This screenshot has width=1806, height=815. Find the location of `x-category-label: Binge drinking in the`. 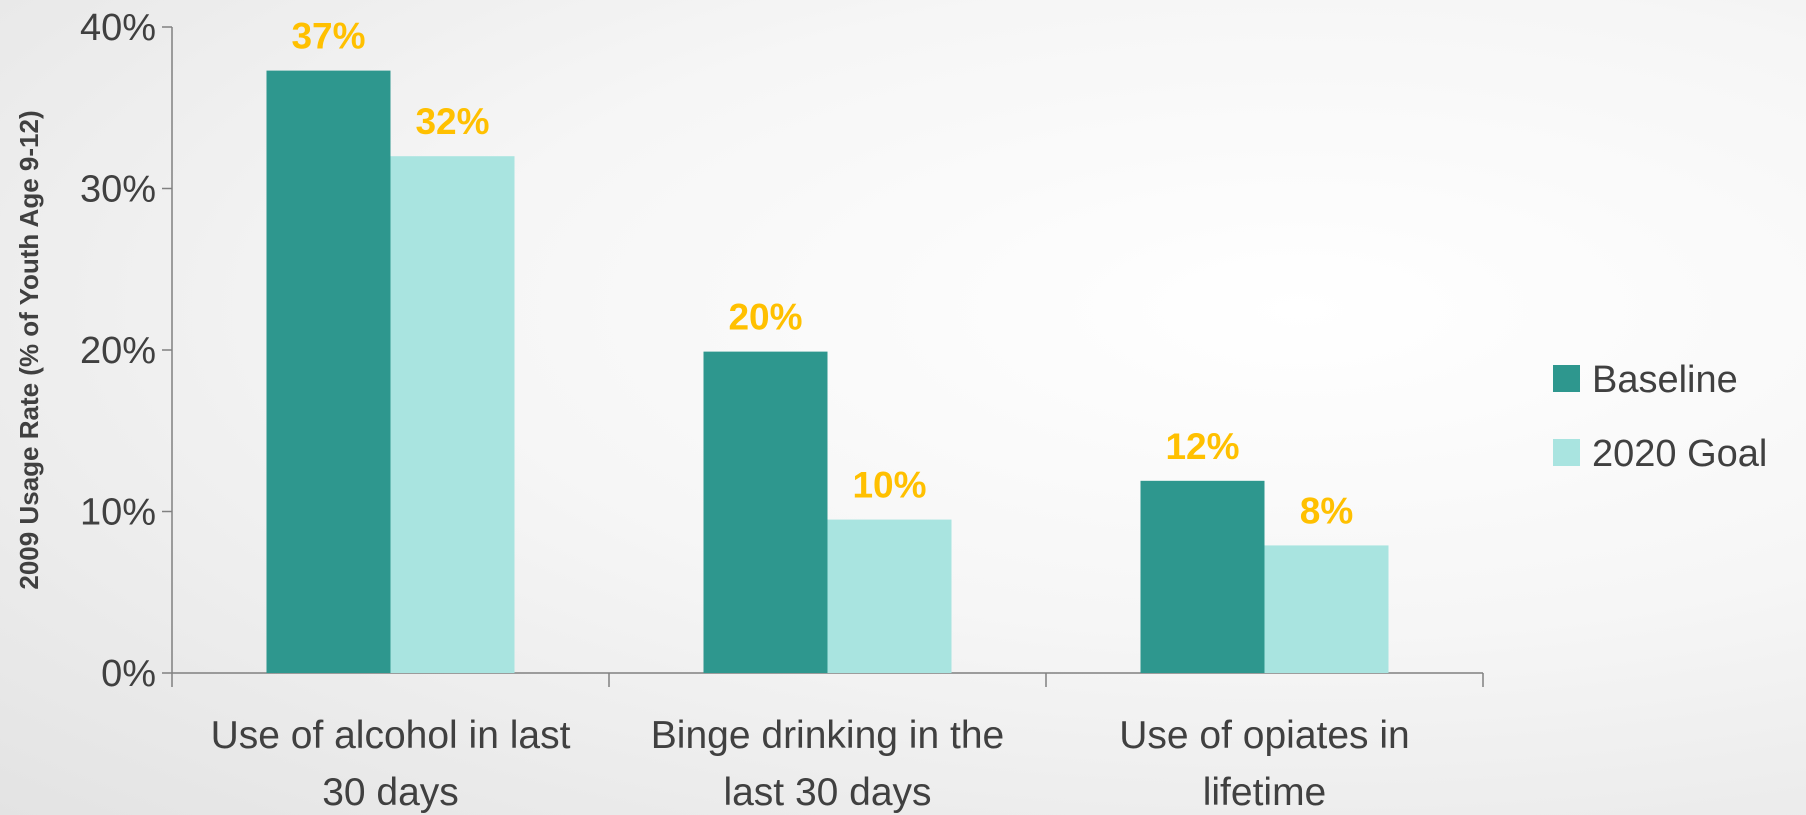

x-category-label: Binge drinking in the is located at coordinates (827, 735).